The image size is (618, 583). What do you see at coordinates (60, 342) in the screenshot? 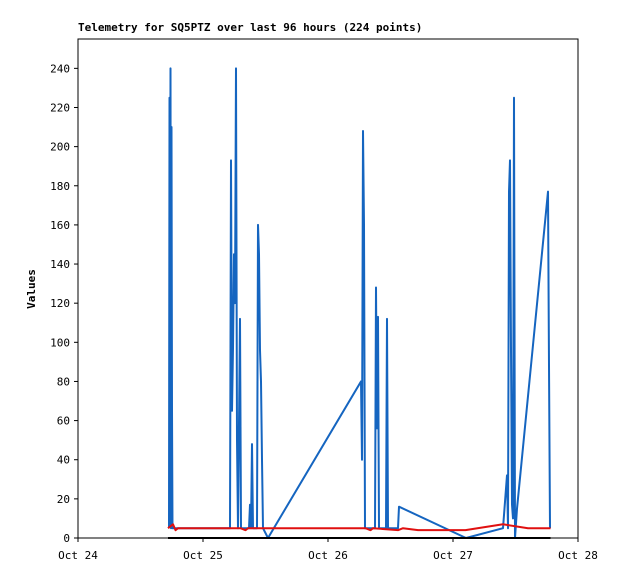
I see `y-tick-label: 100` at bounding box center [60, 342].